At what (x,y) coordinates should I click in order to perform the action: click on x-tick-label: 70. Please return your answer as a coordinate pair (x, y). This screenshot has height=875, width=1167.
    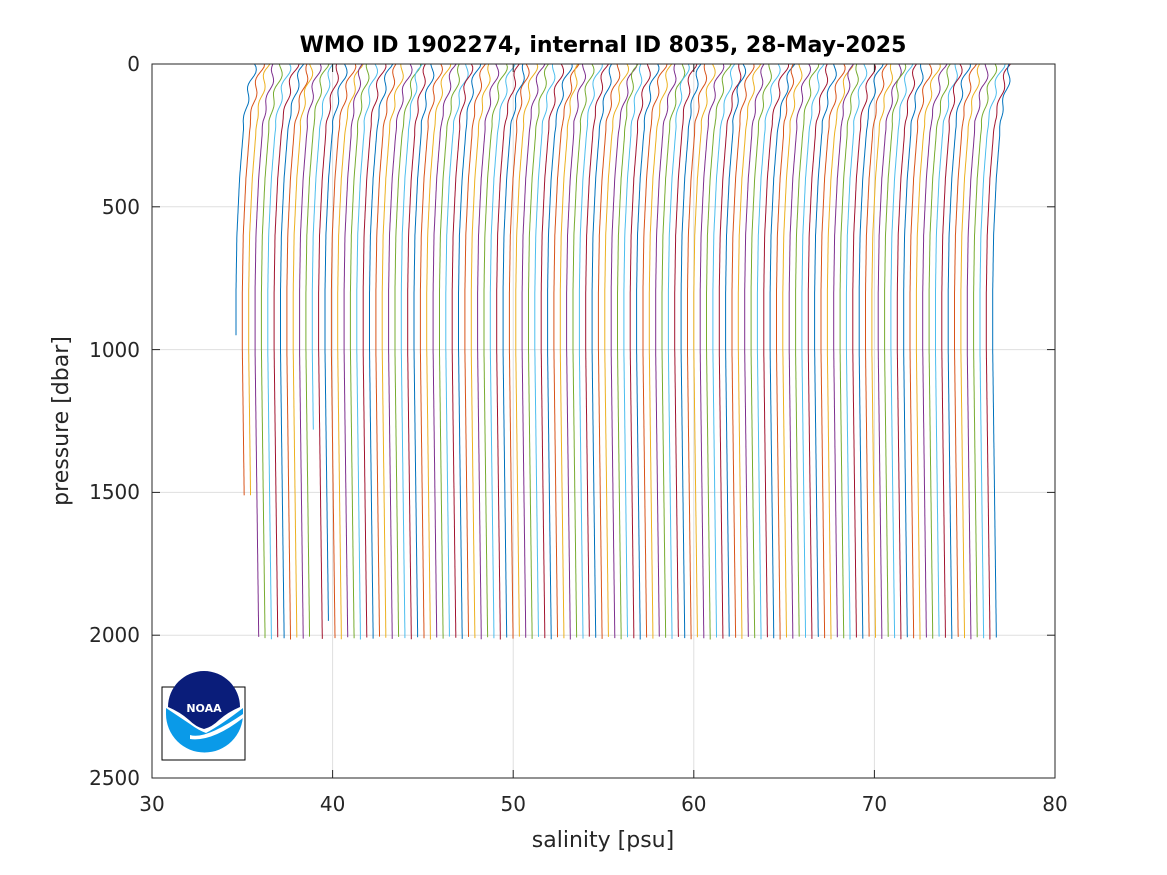
    Looking at the image, I should click on (874, 804).